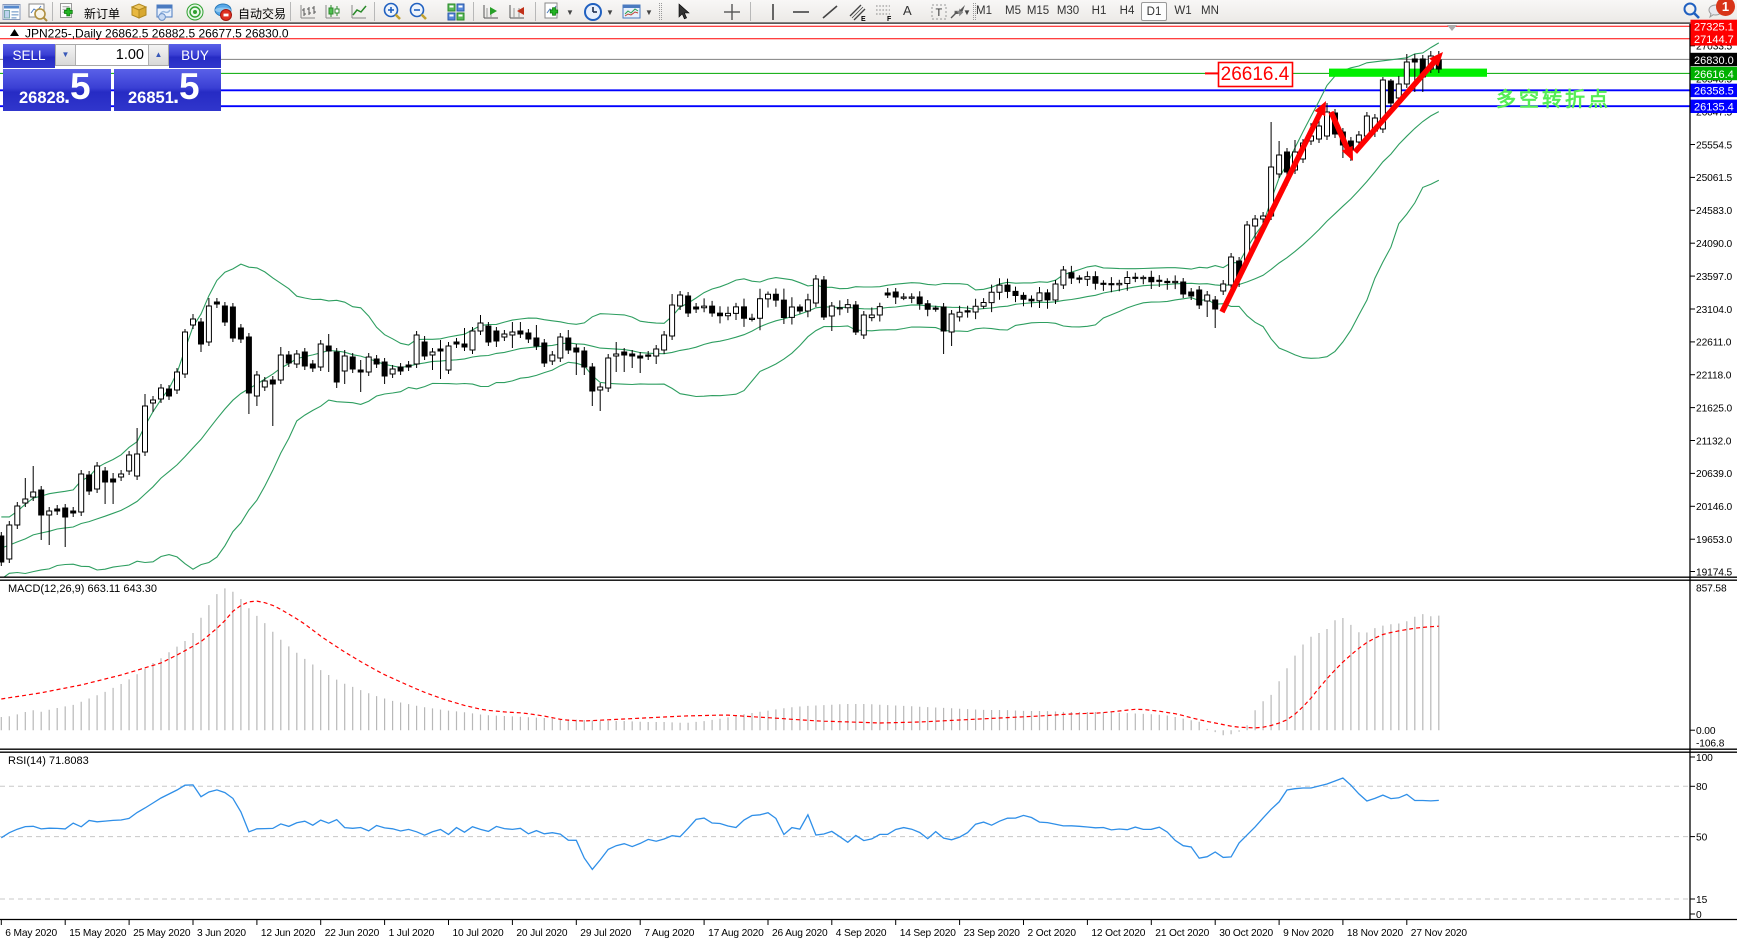 This screenshot has width=1737, height=943. I want to click on svg-text: 25554.5, so click(1714, 145).